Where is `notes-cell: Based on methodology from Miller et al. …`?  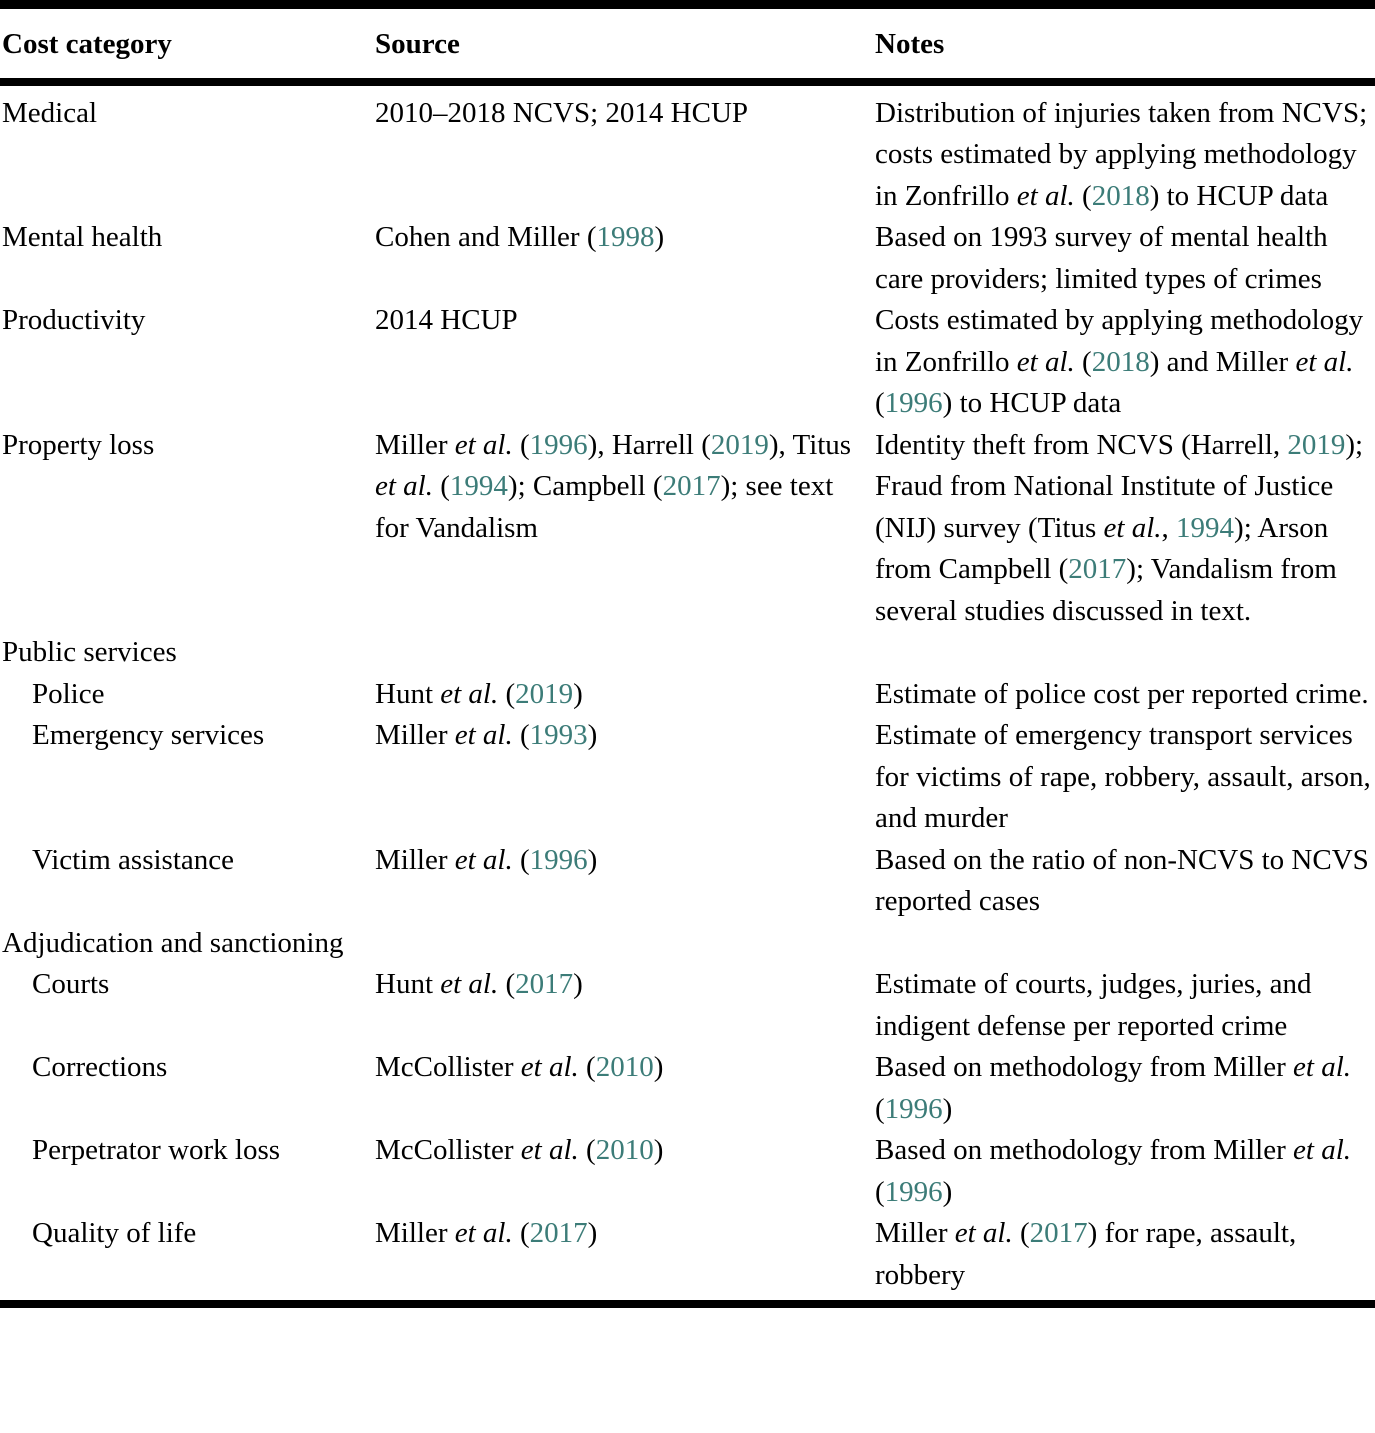
notes-cell: Based on methodology from Miller et al. … is located at coordinates (1125, 1088).